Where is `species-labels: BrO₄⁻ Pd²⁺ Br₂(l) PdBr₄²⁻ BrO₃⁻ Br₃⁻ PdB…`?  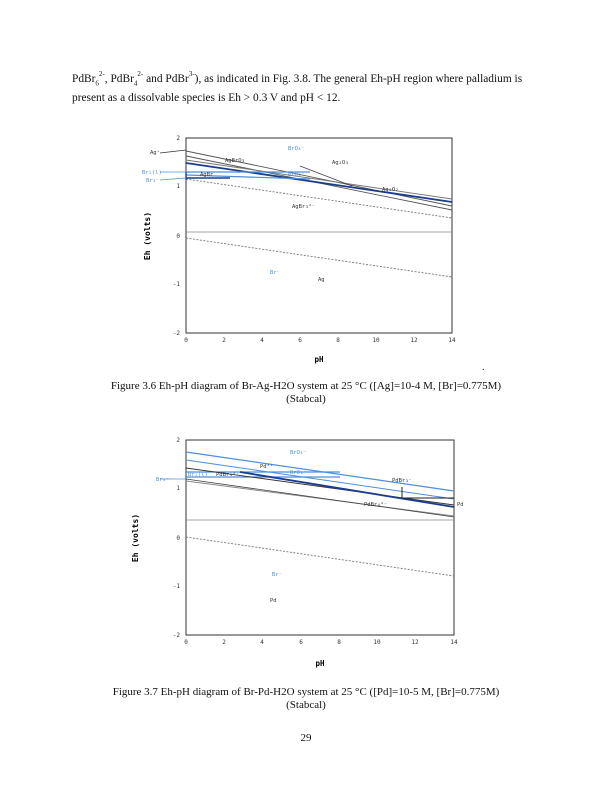
species-labels: BrO₄⁻ Pd²⁺ Br₂(l) PdBr₄²⁻ BrO₃⁻ Br₃⁻ PdB… is located at coordinates (310, 527).